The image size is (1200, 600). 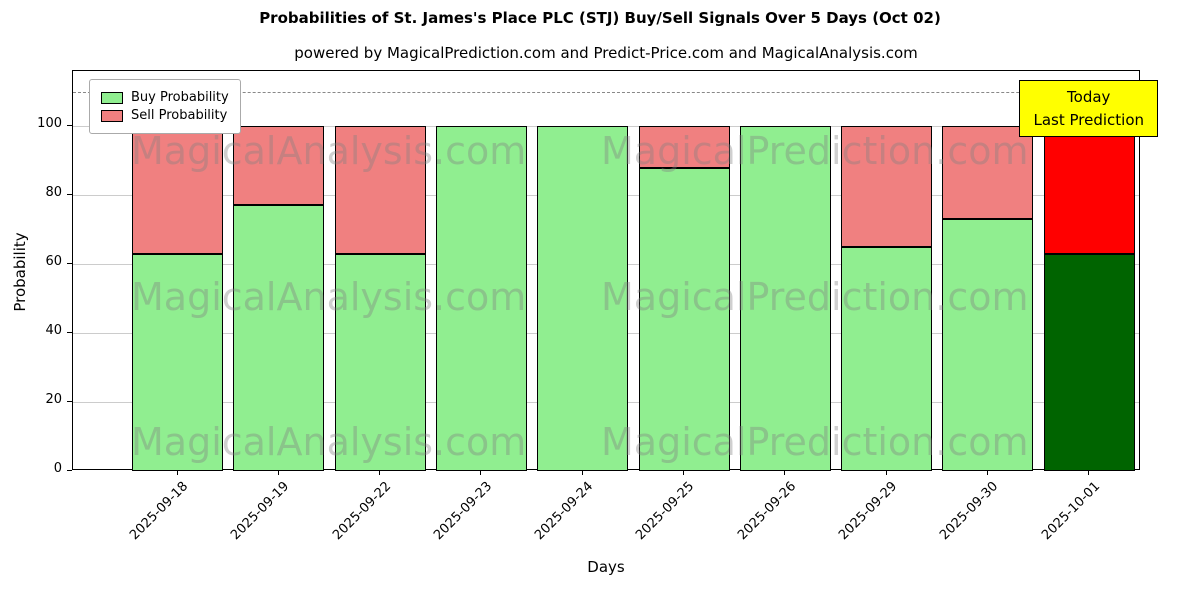 What do you see at coordinates (112, 97) in the screenshot?
I see `buy-probability-swatch` at bounding box center [112, 97].